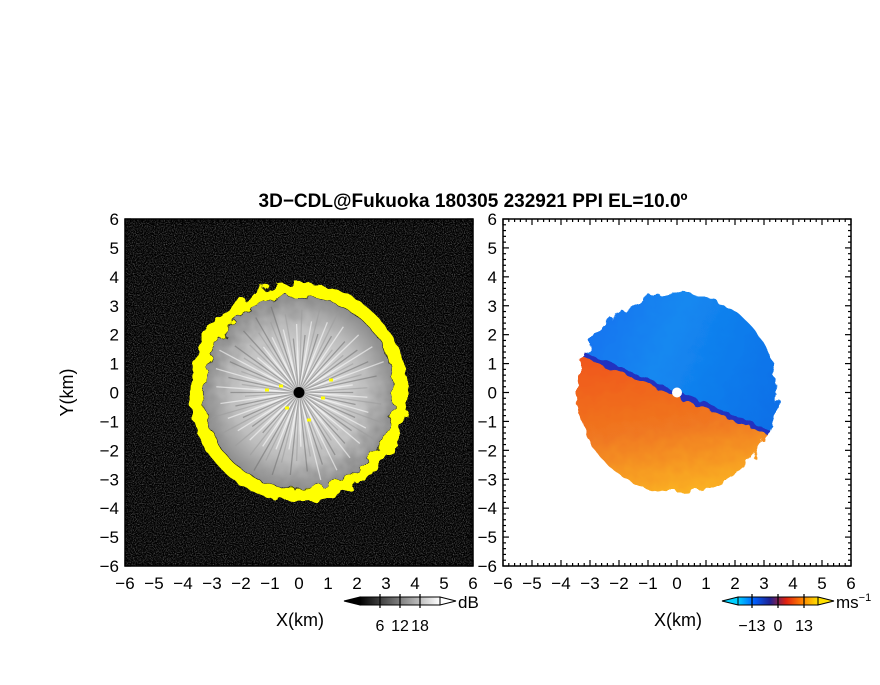 The image size is (880, 685). I want to click on colorbar: 6 12 18 dB, so click(411, 614).